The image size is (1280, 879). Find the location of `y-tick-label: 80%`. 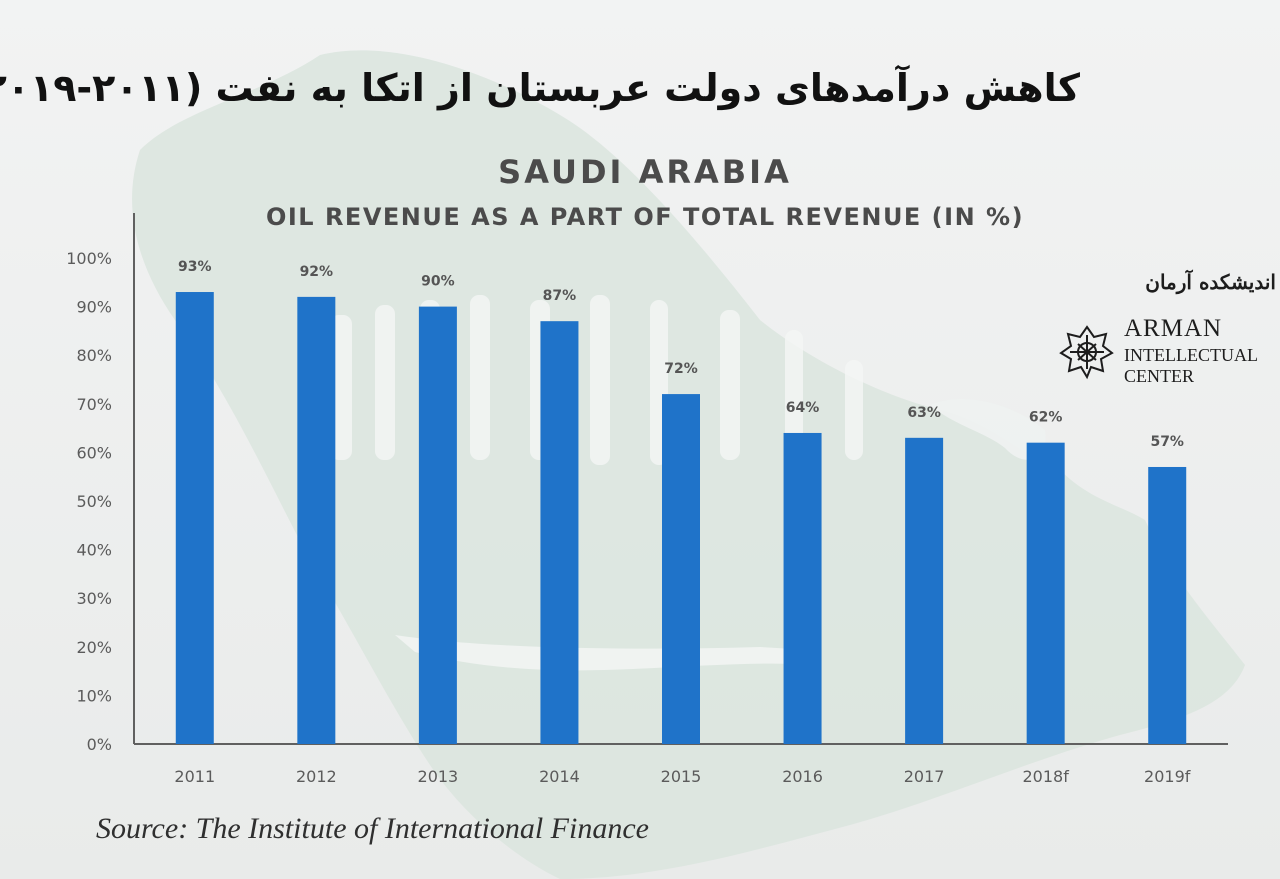

y-tick-label: 80% is located at coordinates (94, 355).